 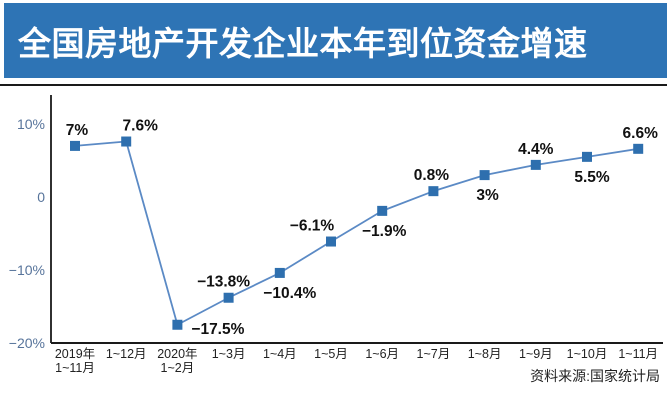 What do you see at coordinates (487, 195) in the screenshot?
I see `data-label: 3%` at bounding box center [487, 195].